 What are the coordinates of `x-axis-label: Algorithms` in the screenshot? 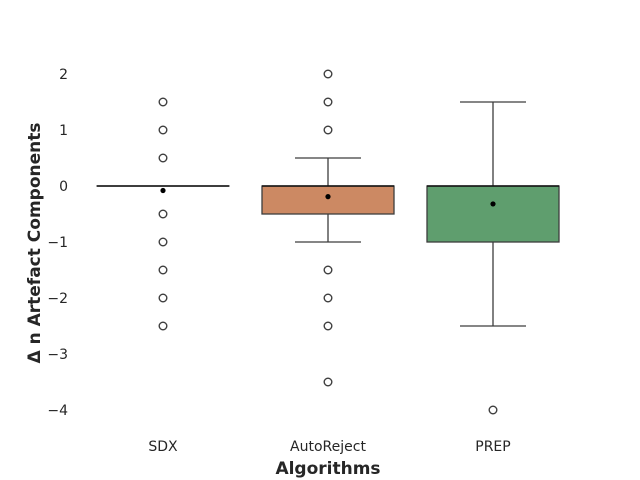 It's located at (327, 469).